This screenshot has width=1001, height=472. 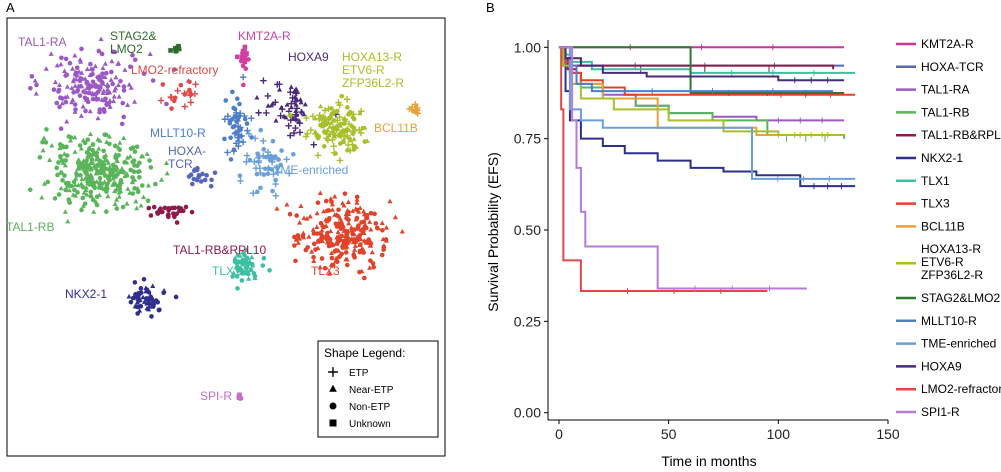 I want to click on legend-label: TLX3, so click(x=935, y=204).